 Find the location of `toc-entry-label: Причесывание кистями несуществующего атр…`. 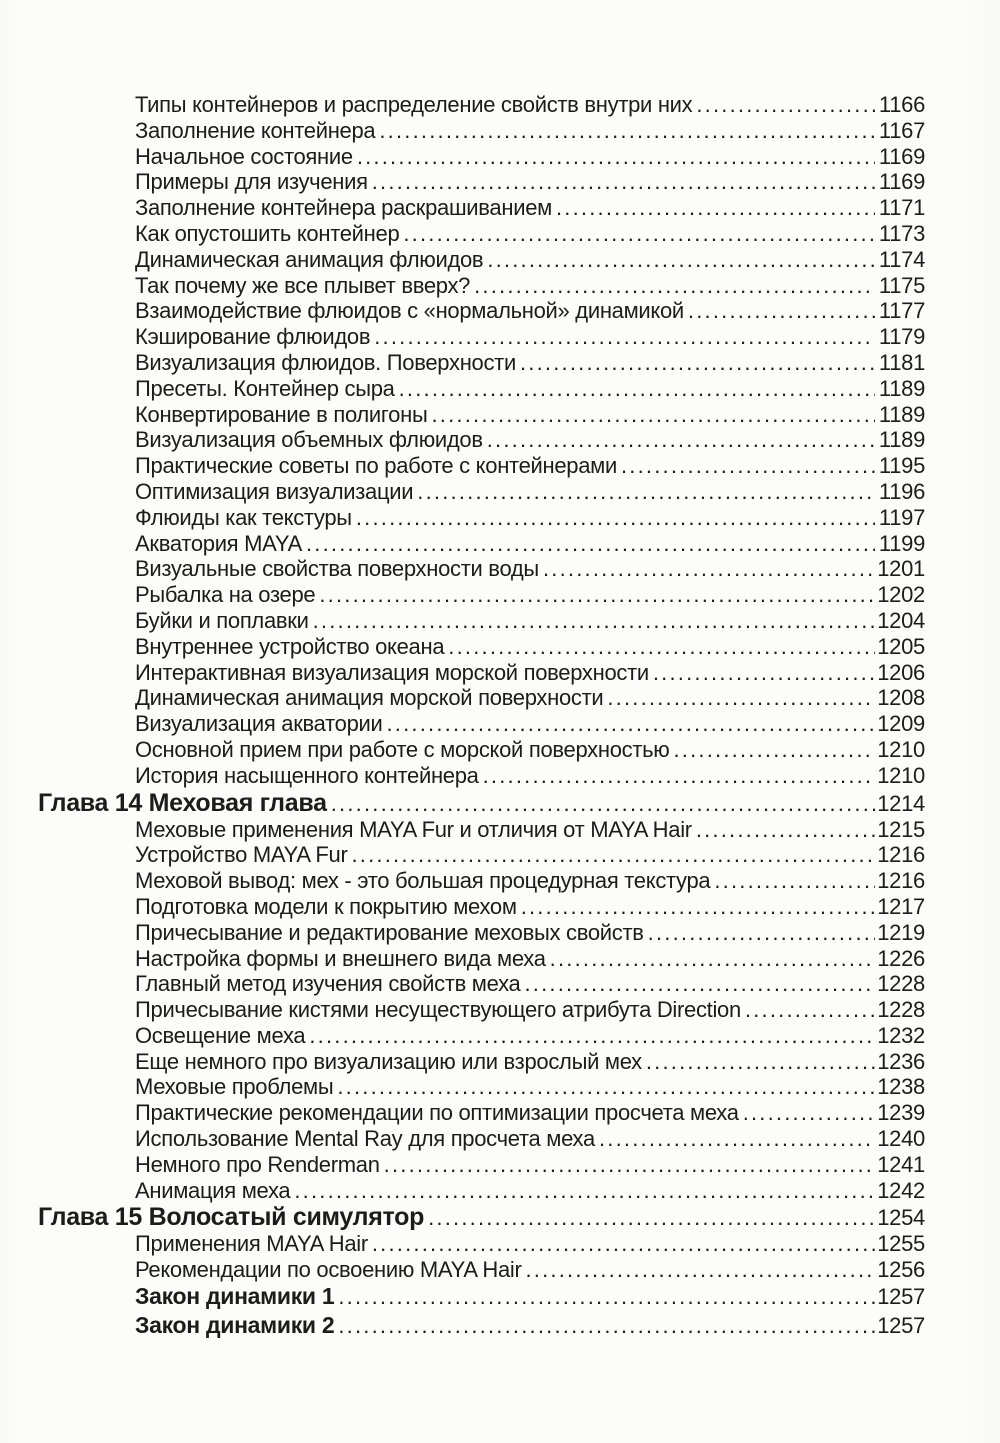

toc-entry-label: Причесывание кистями несуществующего атр… is located at coordinates (438, 1010).